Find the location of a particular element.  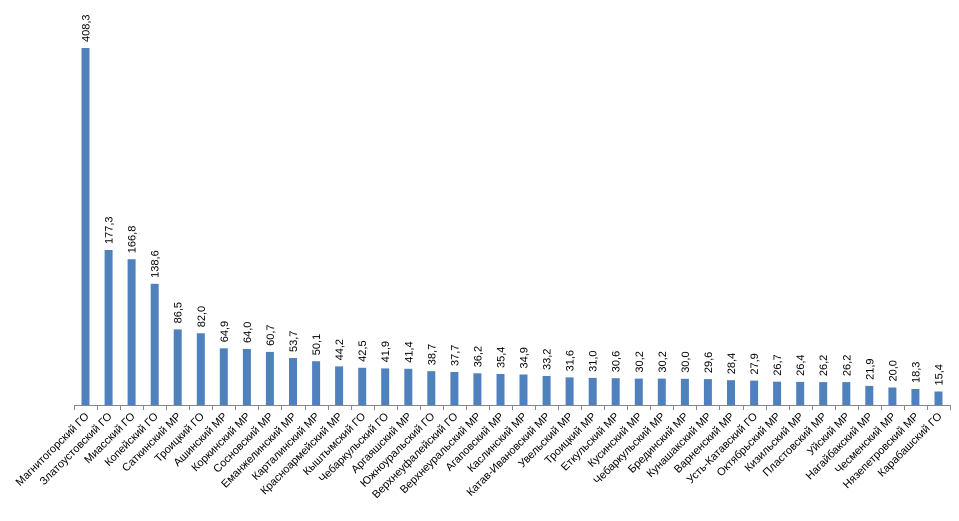

data-label: 166,8 is located at coordinates (133, 240).